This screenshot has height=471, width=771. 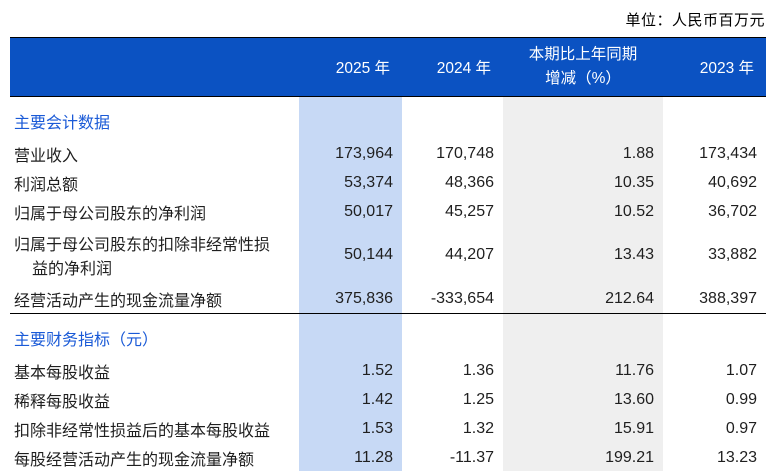 I want to click on cell-2024: 48,366, so click(x=469, y=182).